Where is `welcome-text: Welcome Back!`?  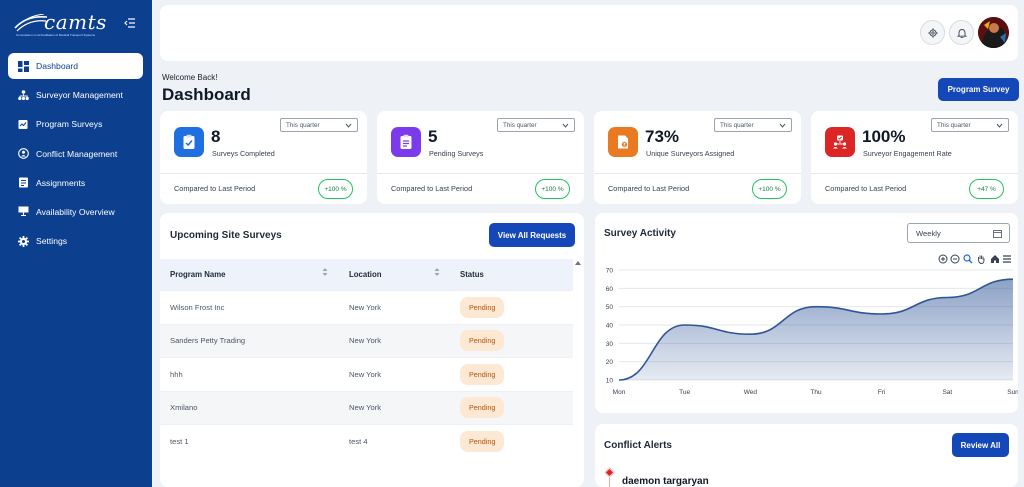
welcome-text: Welcome Back! is located at coordinates (190, 77).